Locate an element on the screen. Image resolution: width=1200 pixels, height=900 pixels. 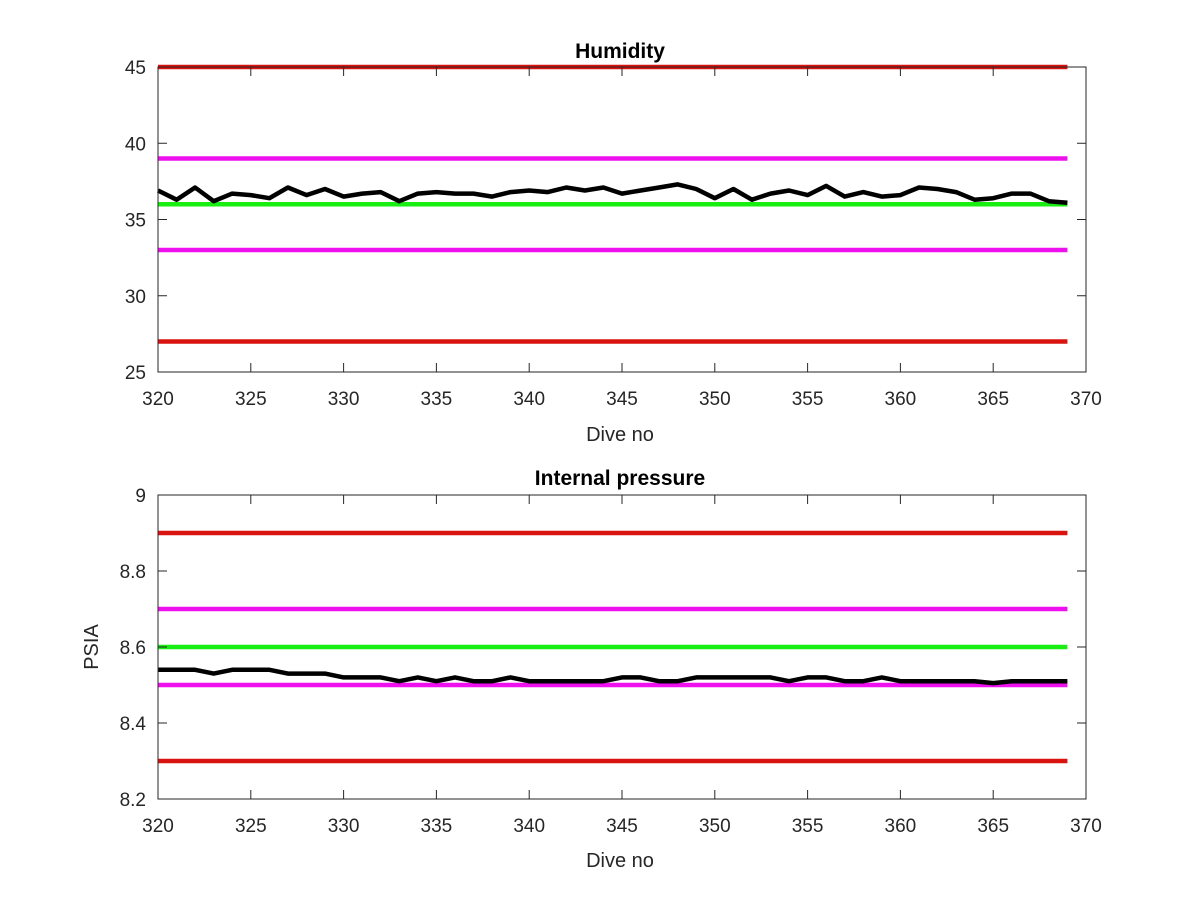
internal-pressure-x-tick-label: 365 is located at coordinates (993, 826).